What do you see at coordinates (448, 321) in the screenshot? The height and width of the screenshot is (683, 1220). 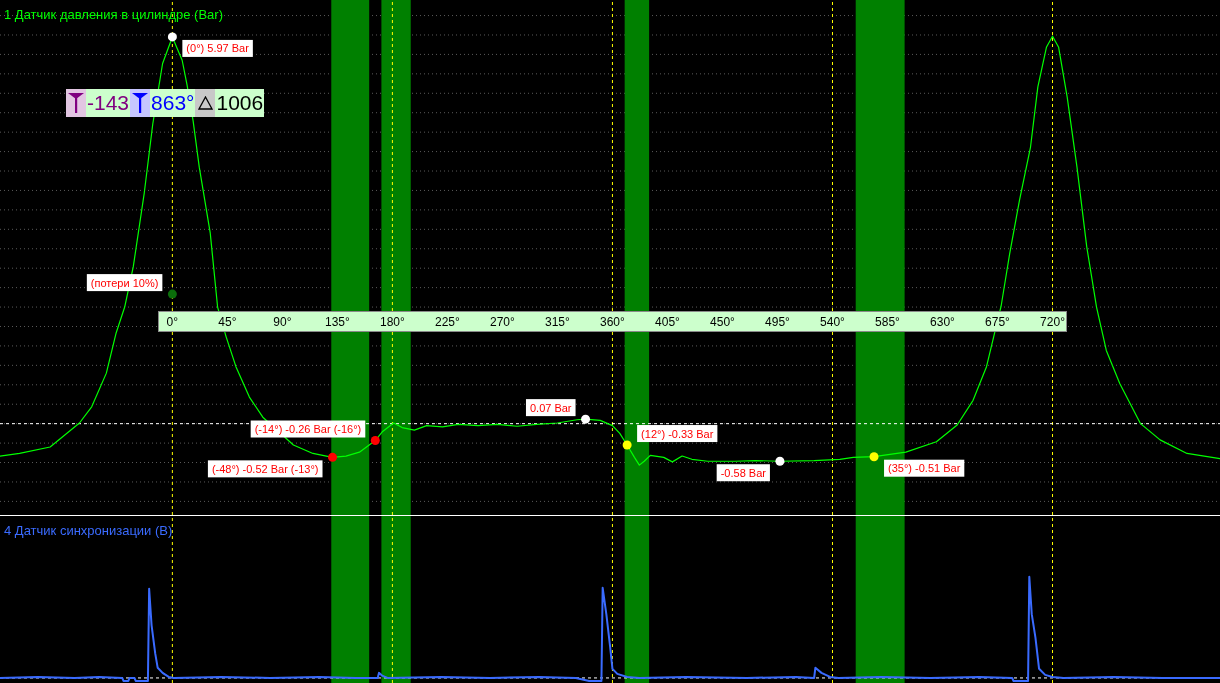 I see `x-tick-label: 225°` at bounding box center [448, 321].